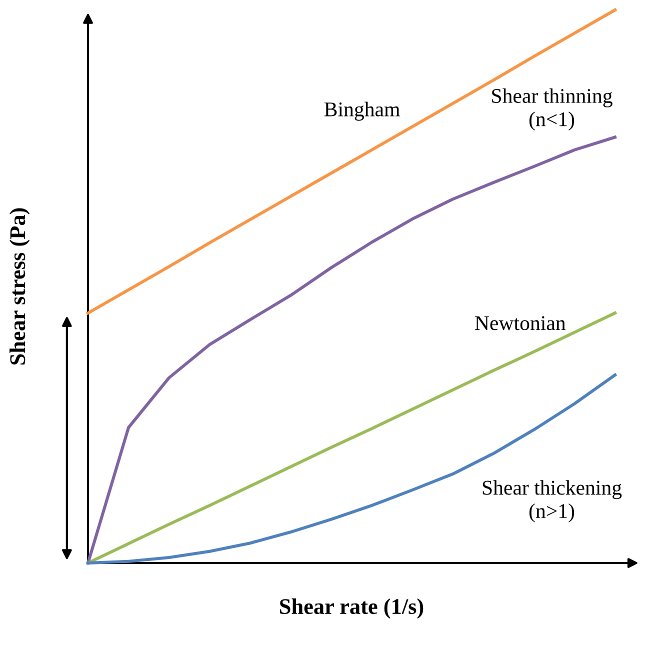  I want to click on series-label: Bingham, so click(362, 111).